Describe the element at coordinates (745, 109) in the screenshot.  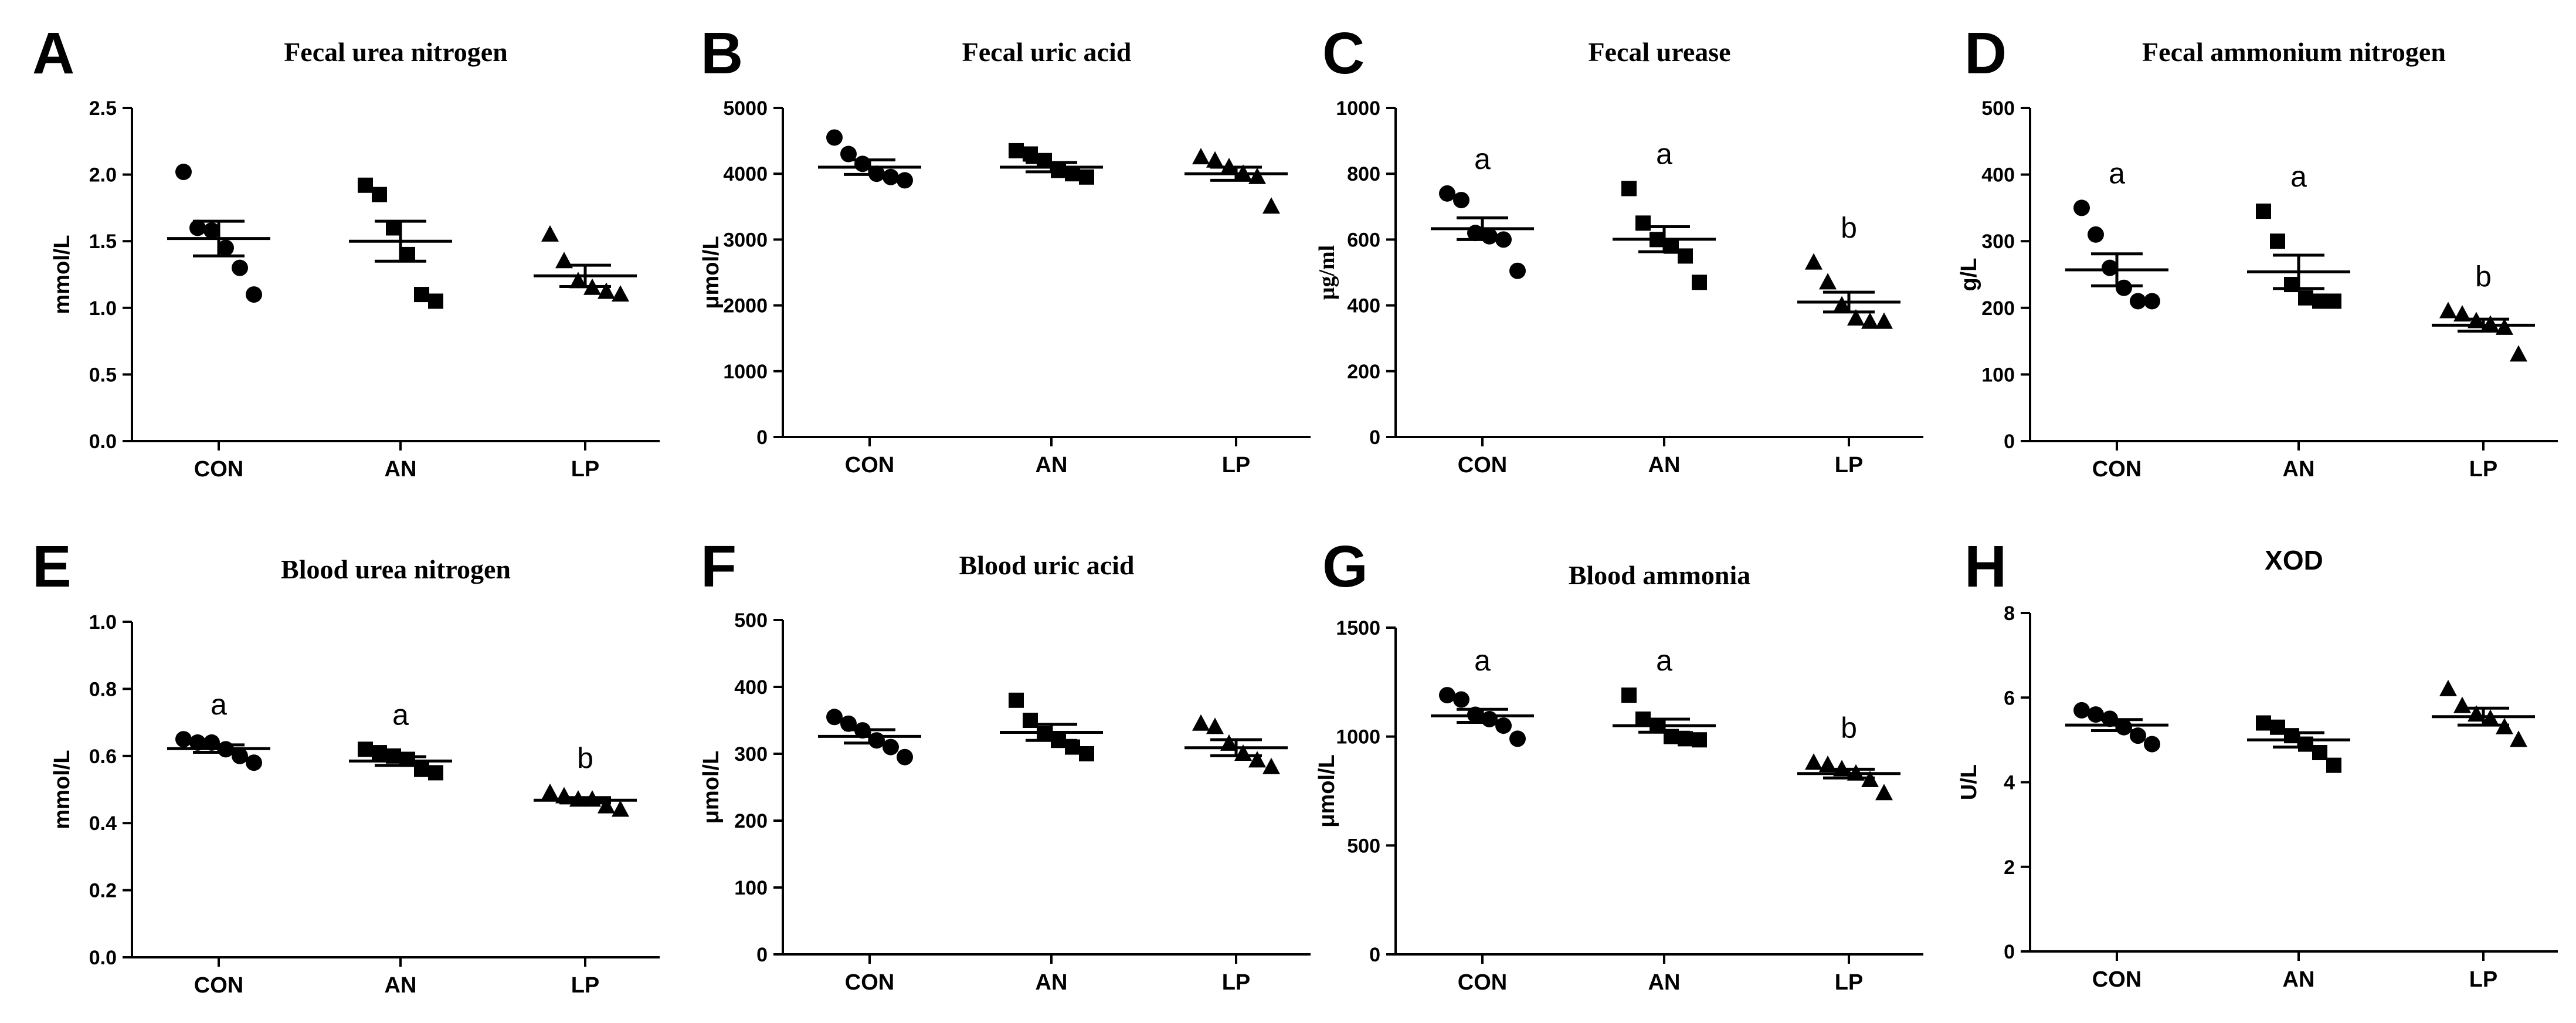
I see `y-tick-label-b: 5000` at that location.